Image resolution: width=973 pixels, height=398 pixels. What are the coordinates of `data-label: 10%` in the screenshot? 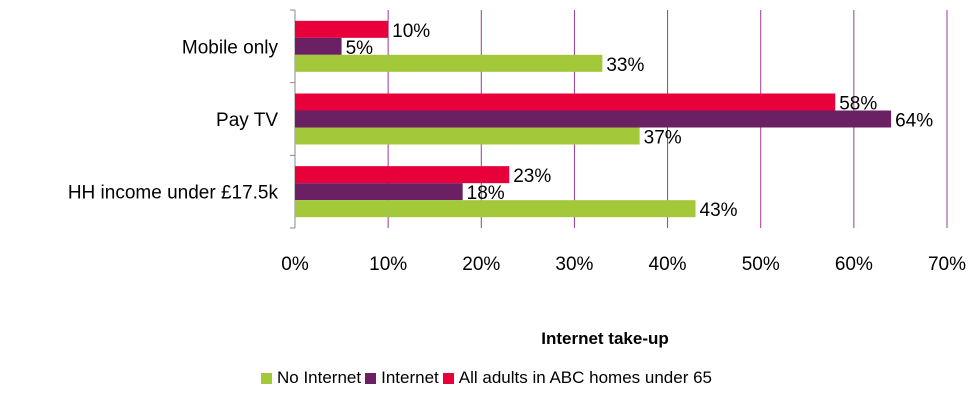 It's located at (411, 31).